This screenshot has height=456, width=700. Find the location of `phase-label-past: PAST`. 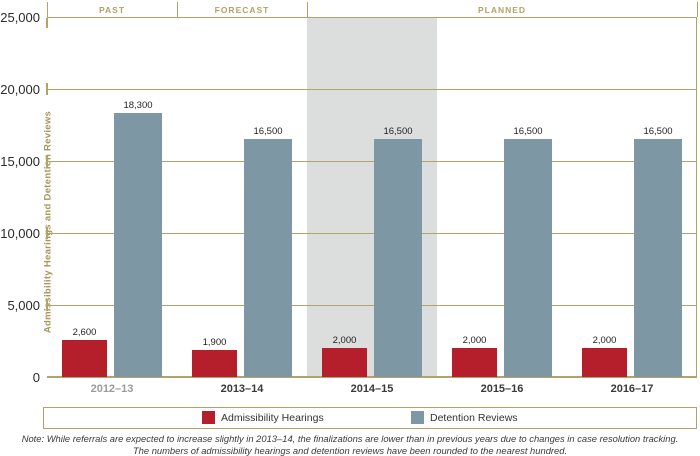

phase-label-past: PAST is located at coordinates (112, 10).